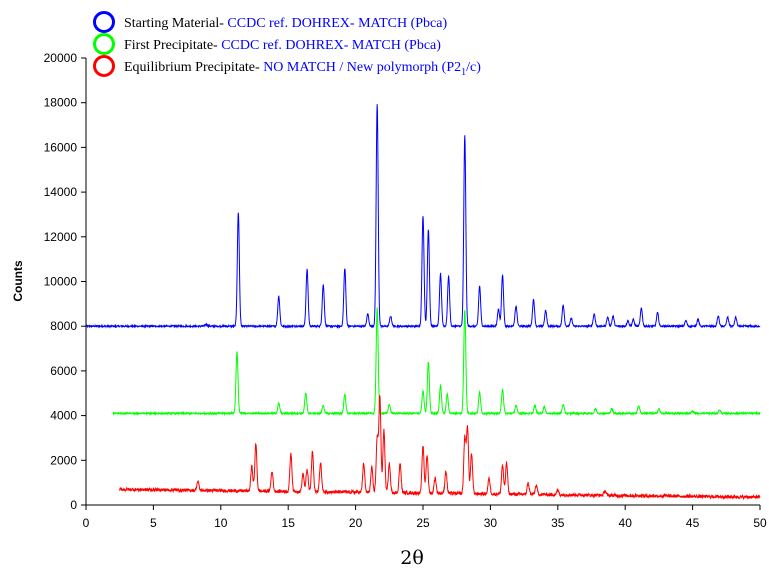 This screenshot has width=769, height=569. Describe the element at coordinates (86, 523) in the screenshot. I see `x-tick-label: 0` at that location.